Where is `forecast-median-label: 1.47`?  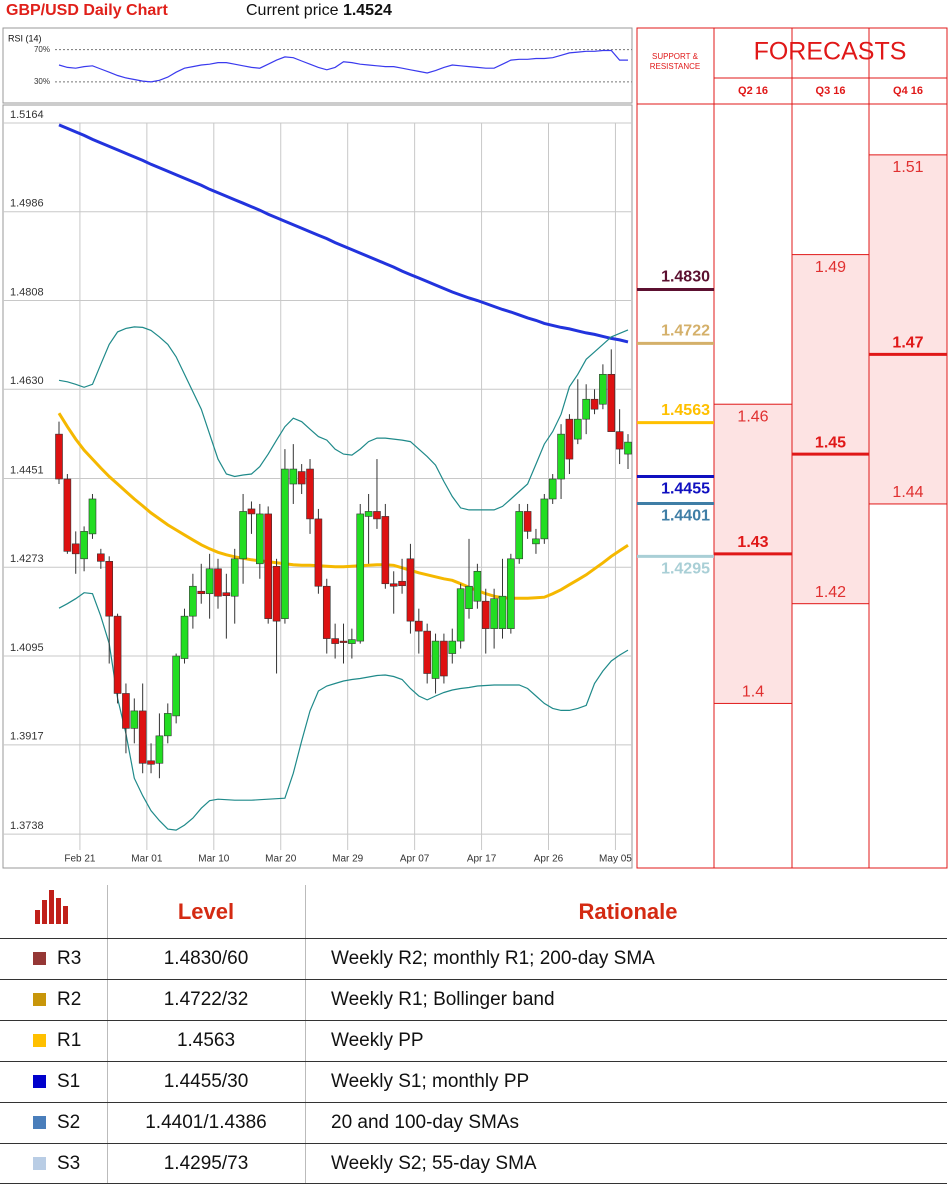
forecast-median-label: 1.47 is located at coordinates (907, 343).